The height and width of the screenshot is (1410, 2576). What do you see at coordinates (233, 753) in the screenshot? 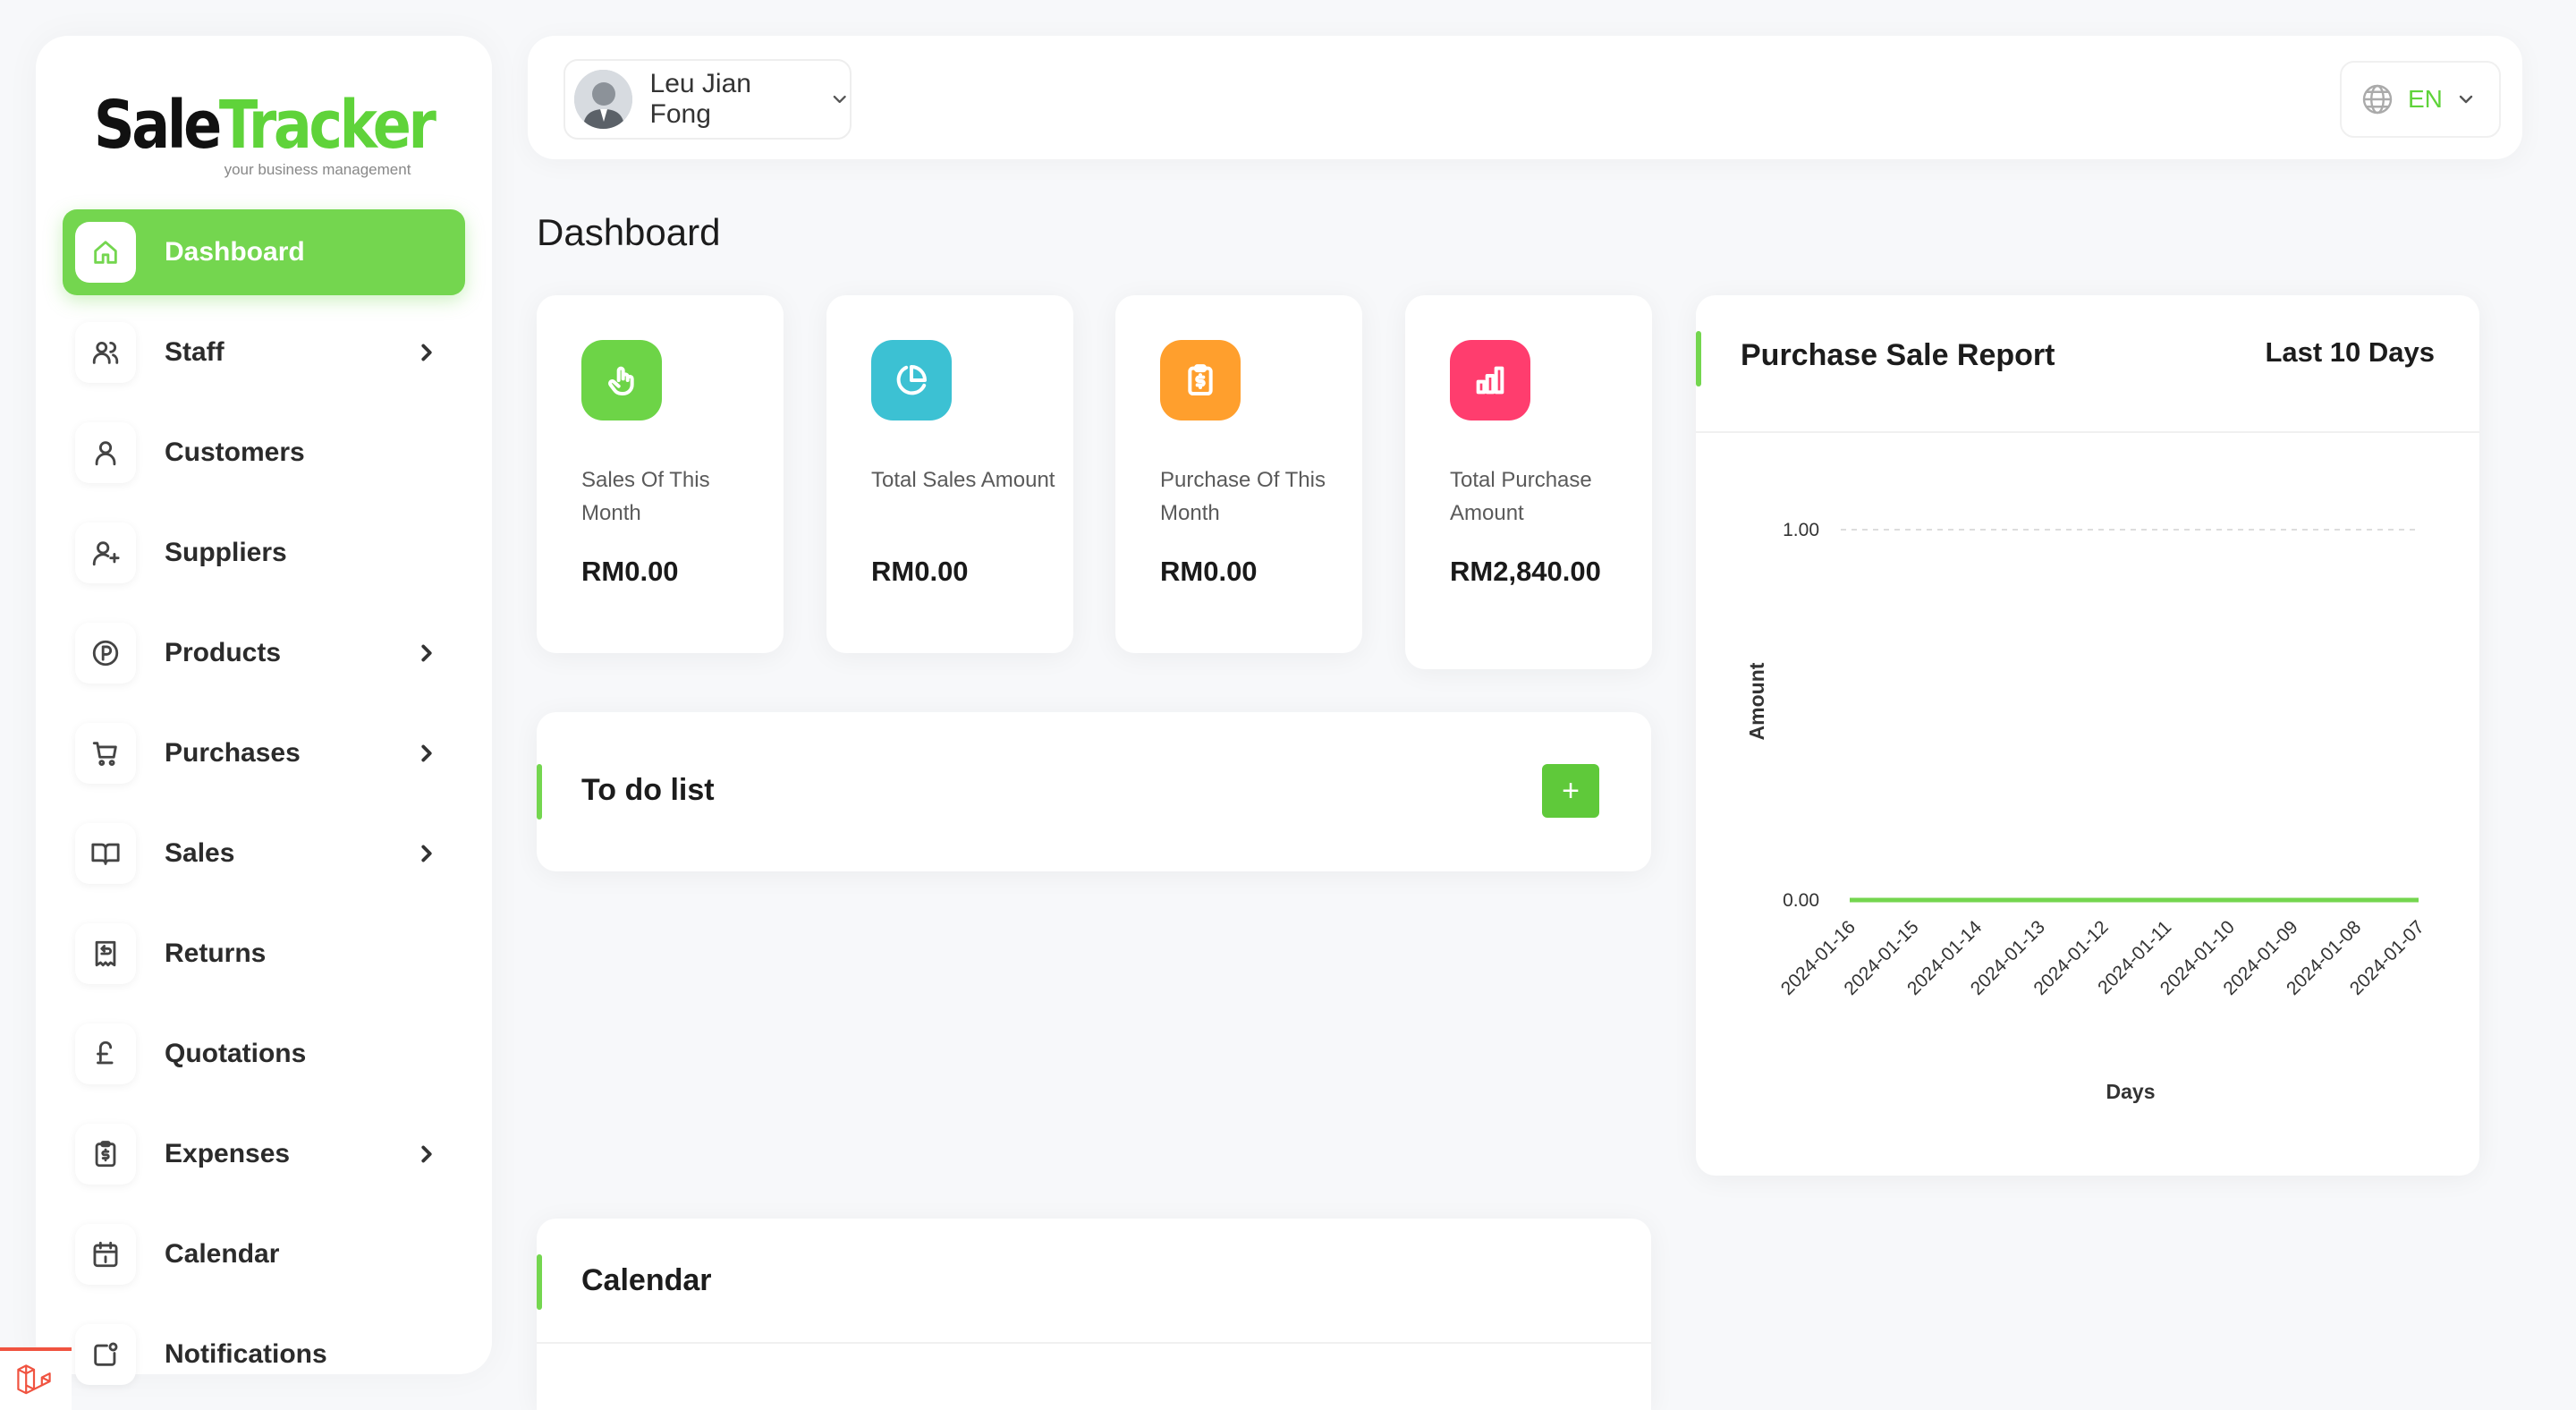
I see `sidebar-item-label: Purchases` at bounding box center [233, 753].